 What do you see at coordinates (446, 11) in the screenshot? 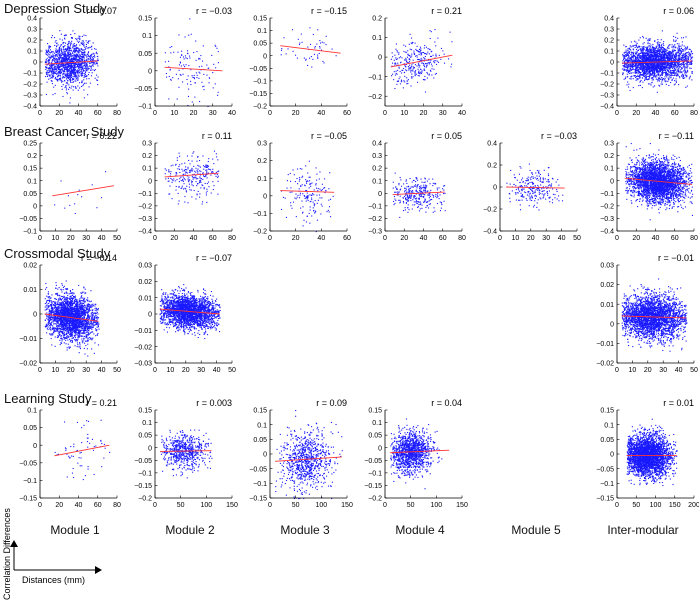
I see `correlation-label: r = 0.21` at bounding box center [446, 11].